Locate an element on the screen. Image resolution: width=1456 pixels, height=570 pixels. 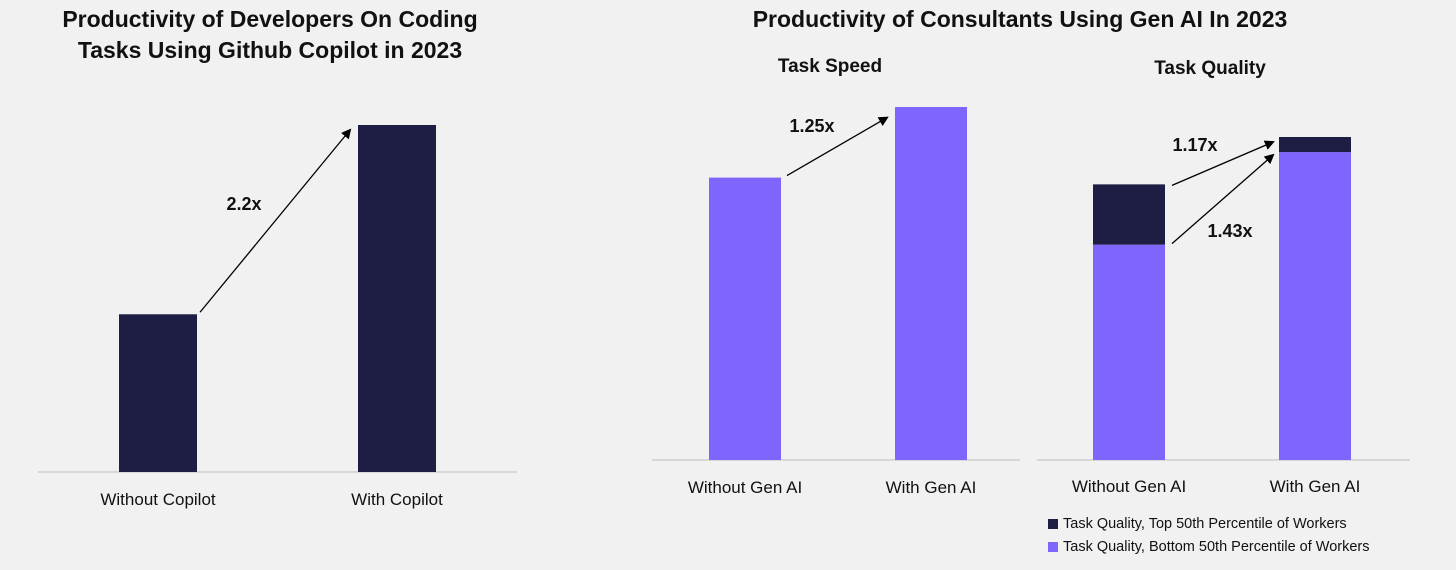
arrow-developers is located at coordinates (275, 220).